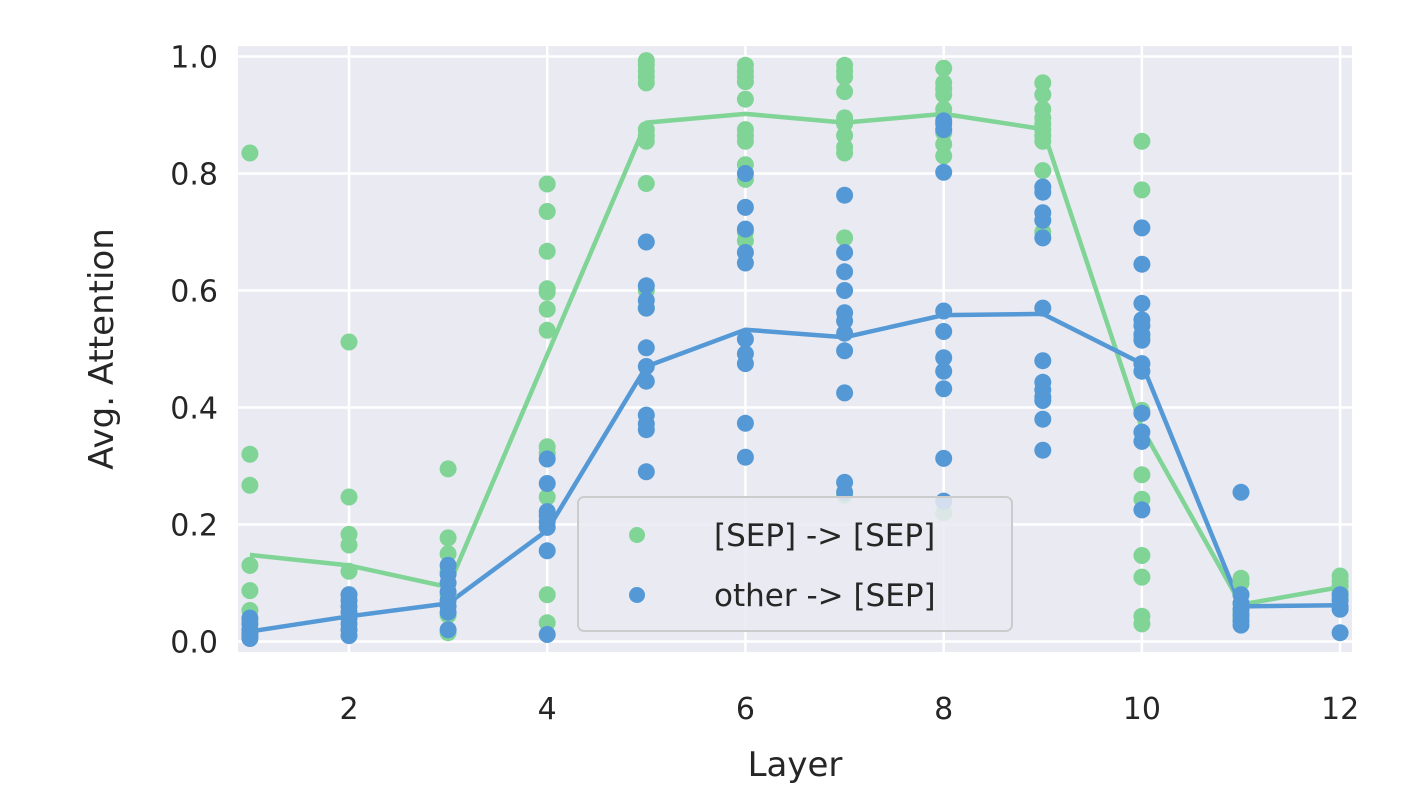 The height and width of the screenshot is (794, 1420). I want to click on y-tick-label: 0.8, so click(194, 175).